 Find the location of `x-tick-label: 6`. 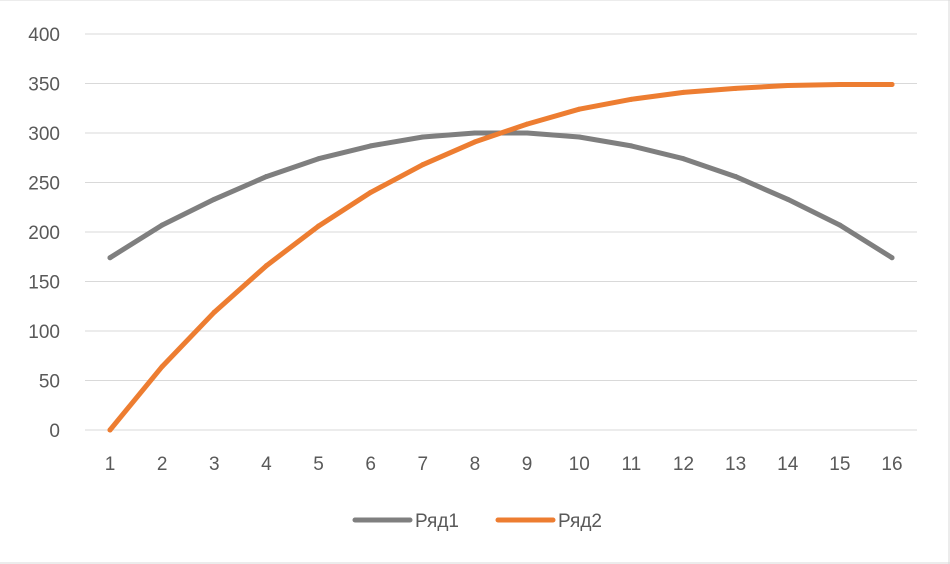

x-tick-label: 6 is located at coordinates (370, 464).